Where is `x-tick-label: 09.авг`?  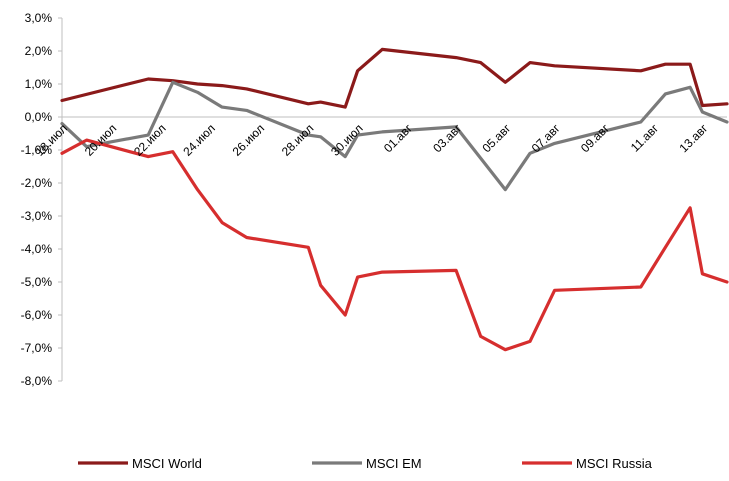 x-tick-label: 09.авг is located at coordinates (595, 138).